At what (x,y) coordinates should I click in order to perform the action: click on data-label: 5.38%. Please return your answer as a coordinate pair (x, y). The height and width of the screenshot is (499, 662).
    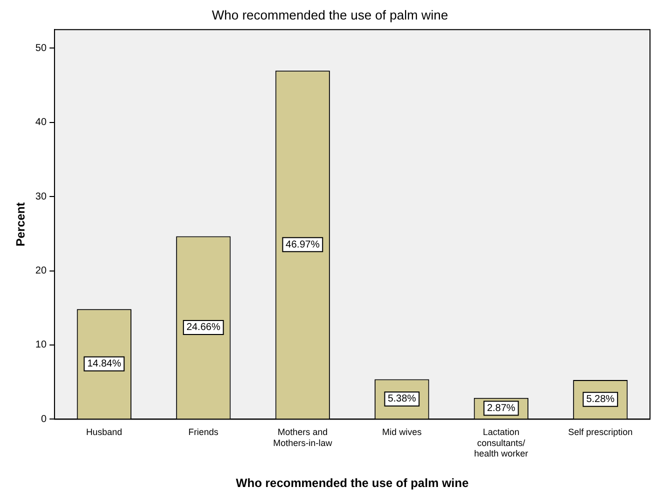
    Looking at the image, I should click on (402, 399).